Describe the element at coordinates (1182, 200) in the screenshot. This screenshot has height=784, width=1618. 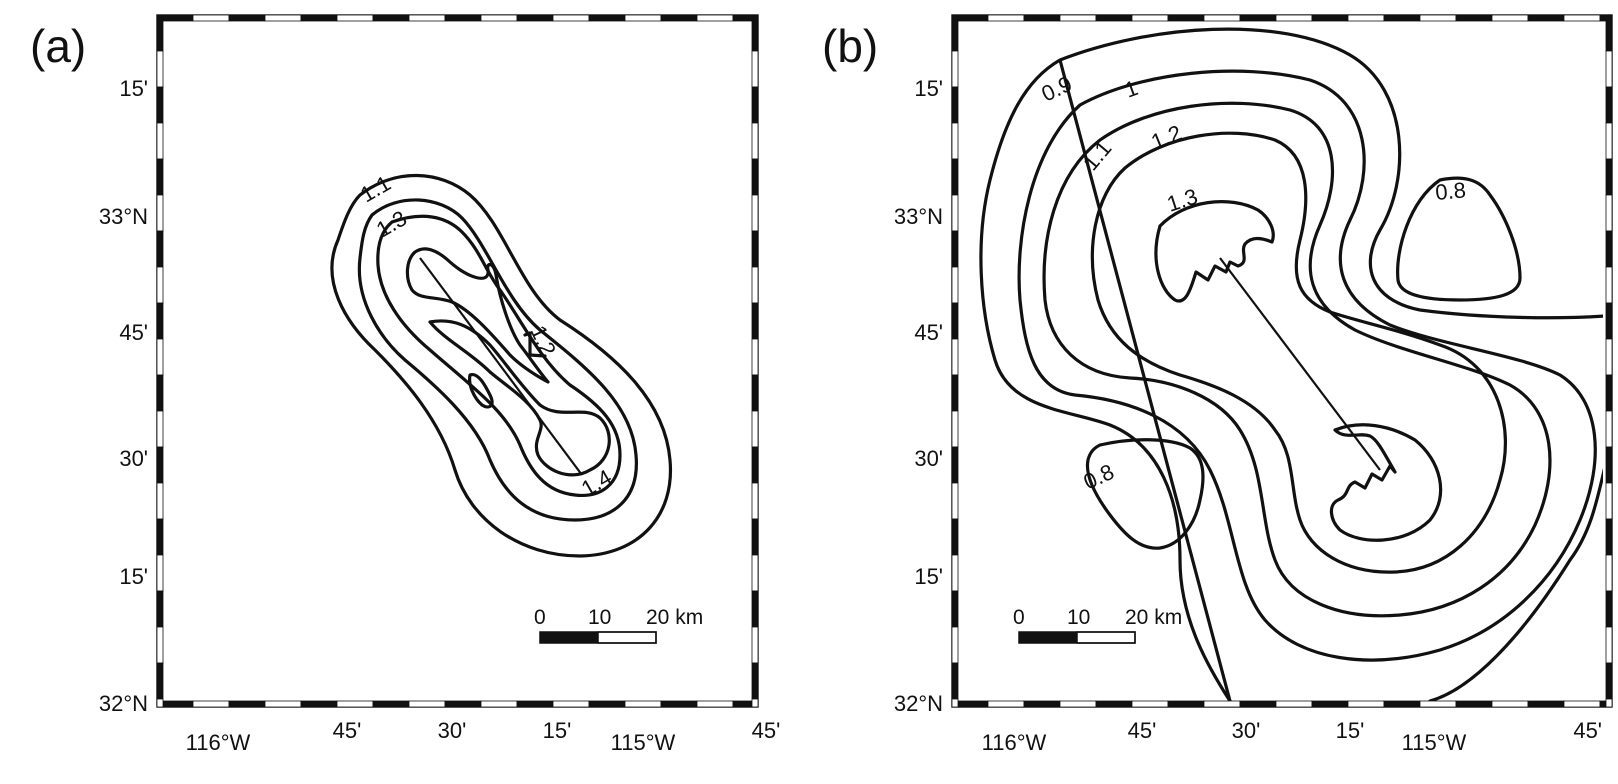
I see `panel-b-contour-label-1.3: 1.3` at that location.